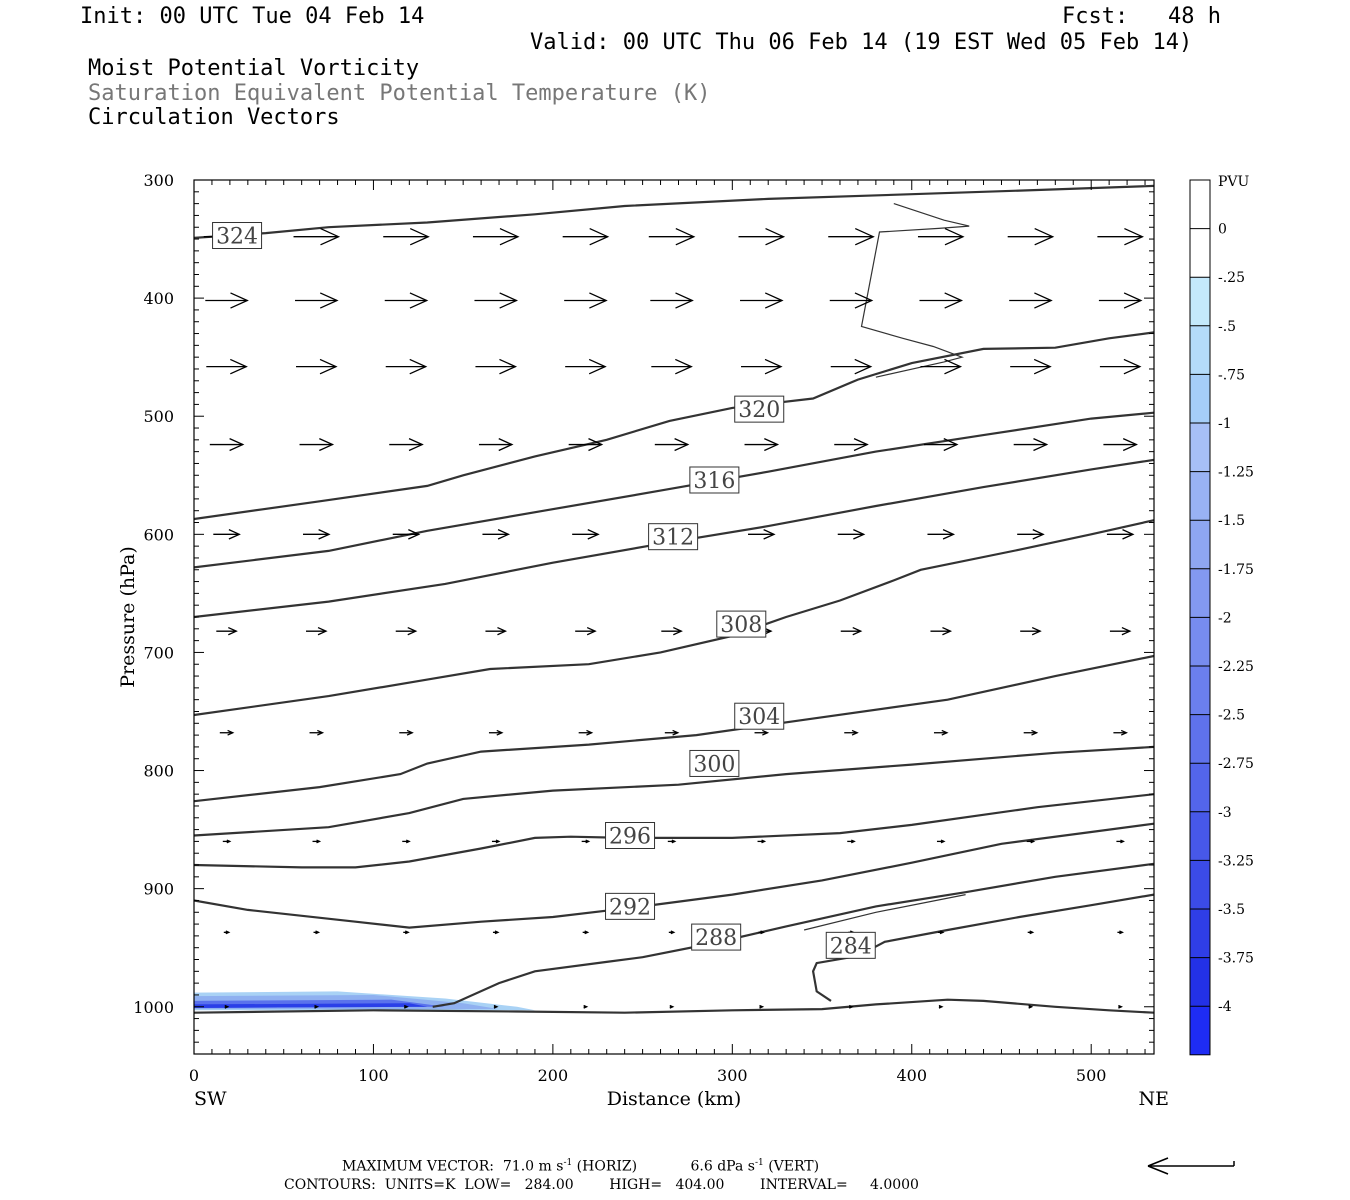  What do you see at coordinates (1236, 861) in the screenshot?
I see `colorbar-label-13: -3.25` at bounding box center [1236, 861].